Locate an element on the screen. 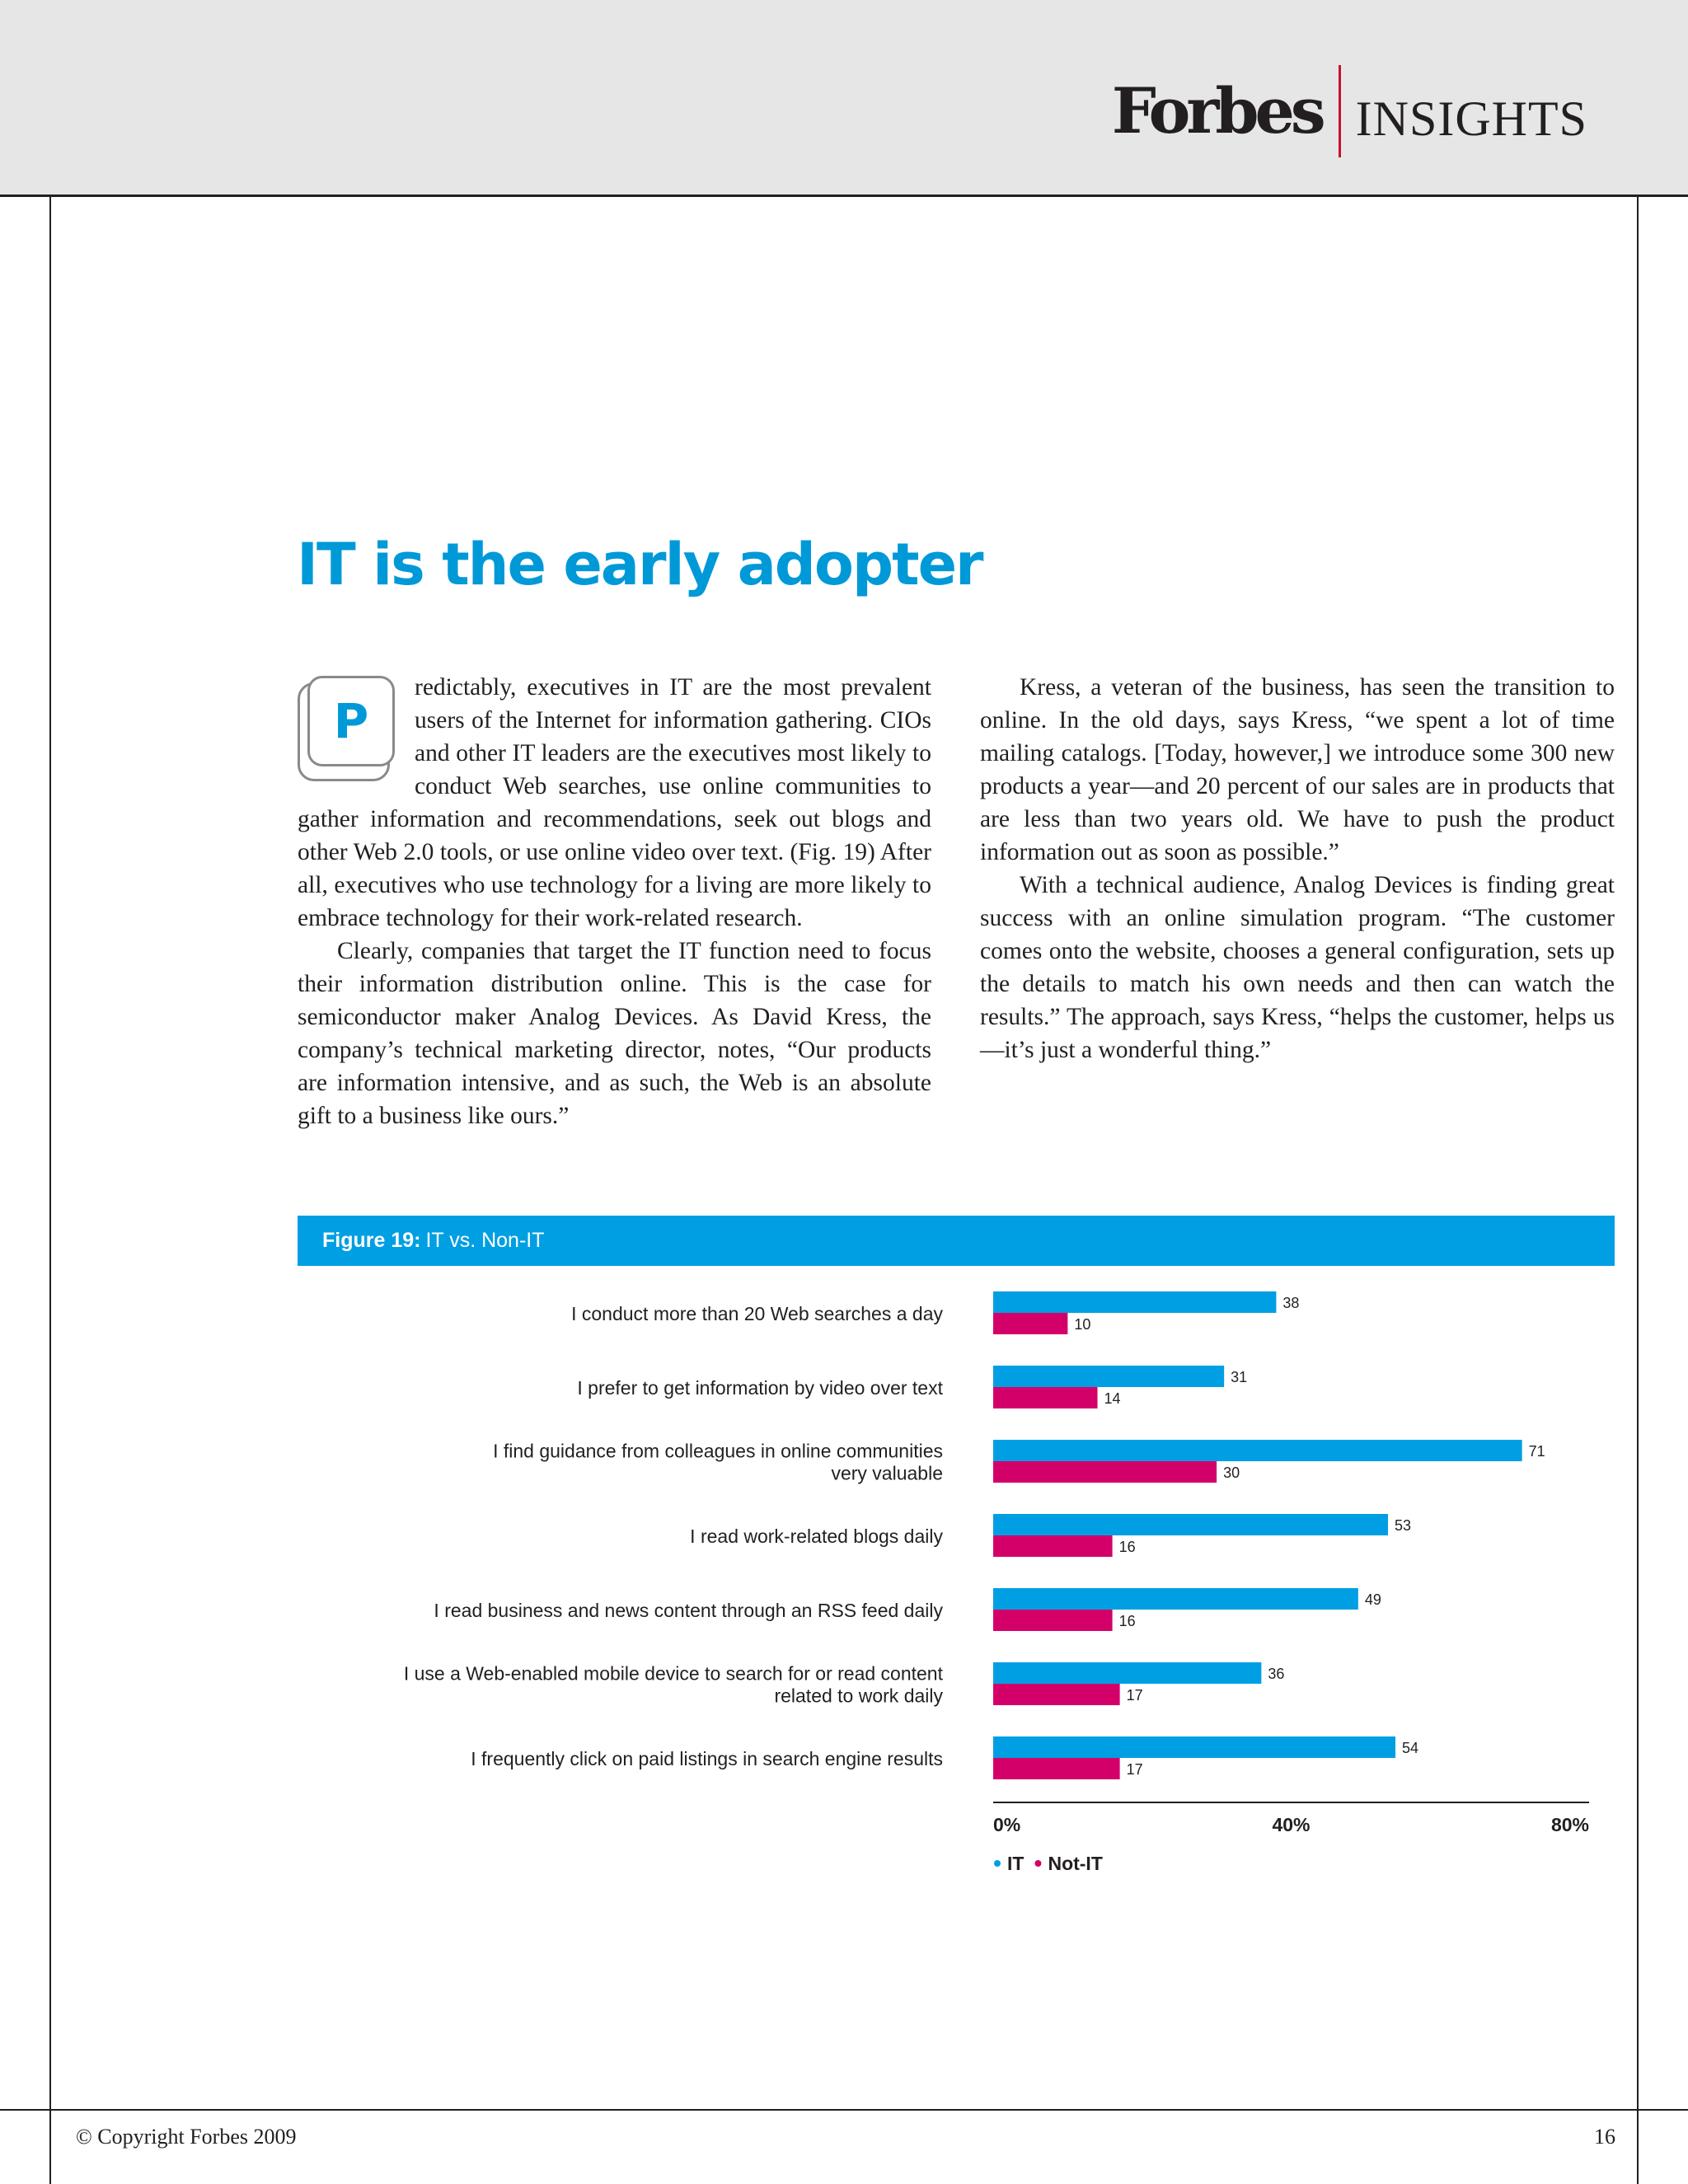  category-label: related to work daily is located at coordinates (859, 1696).